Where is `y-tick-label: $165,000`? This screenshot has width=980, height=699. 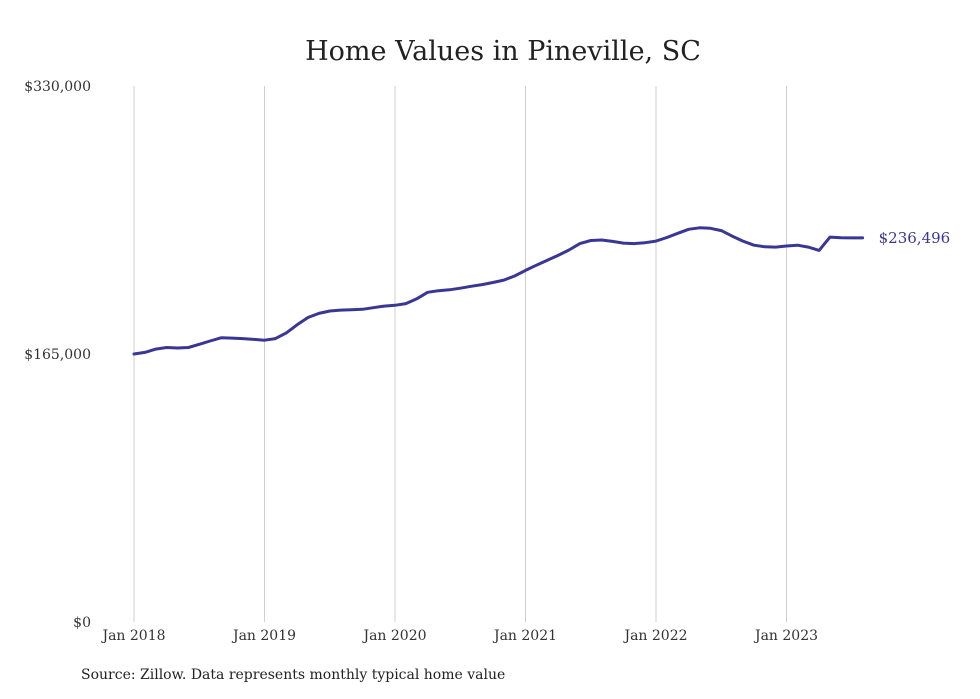
y-tick-label: $165,000 is located at coordinates (57, 355).